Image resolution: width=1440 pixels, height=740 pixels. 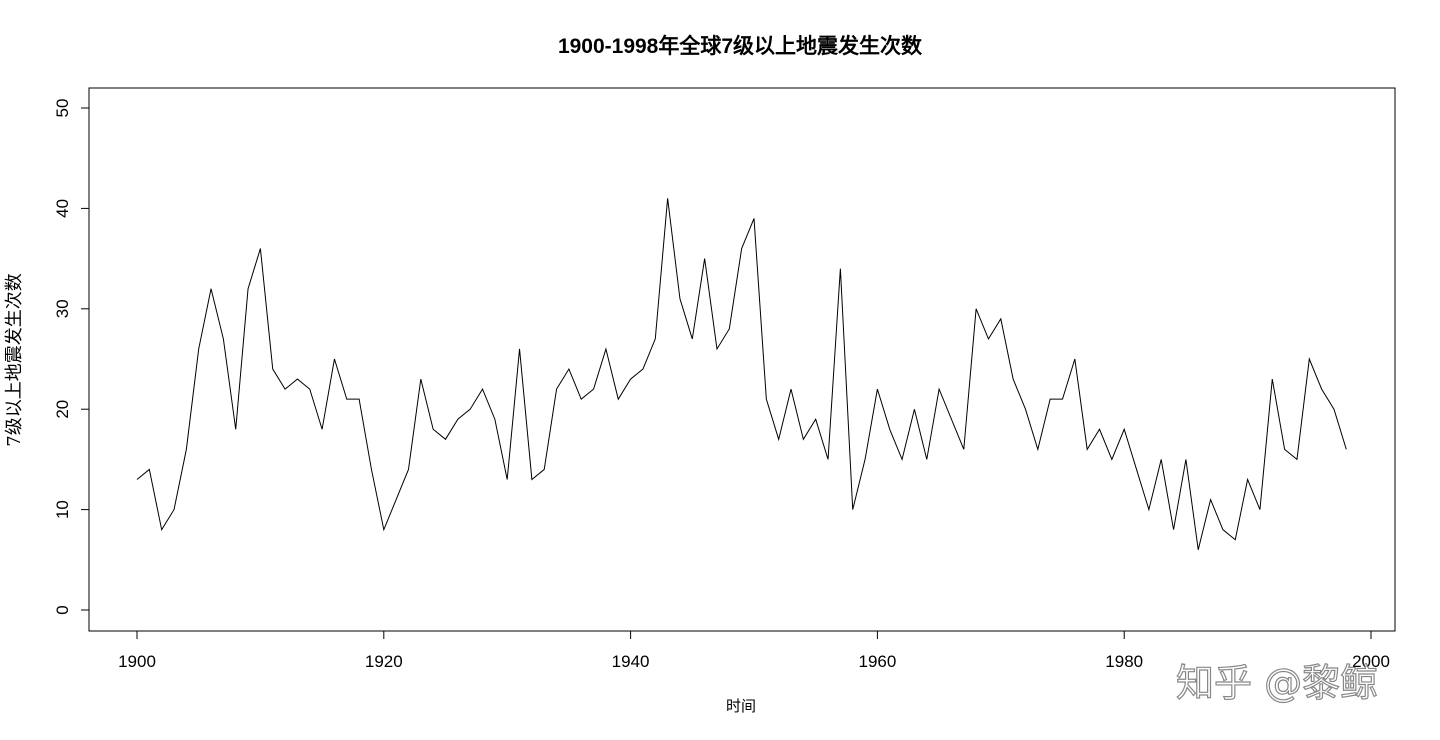 I want to click on watermark: 知乎 @黎鲸, so click(x=1277, y=683).